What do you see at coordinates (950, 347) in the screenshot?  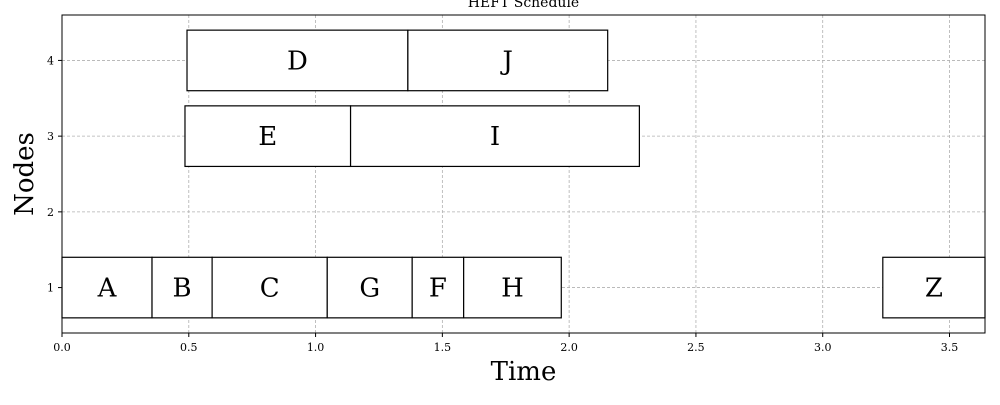 I see `x-tick-label: 3.5` at bounding box center [950, 347].